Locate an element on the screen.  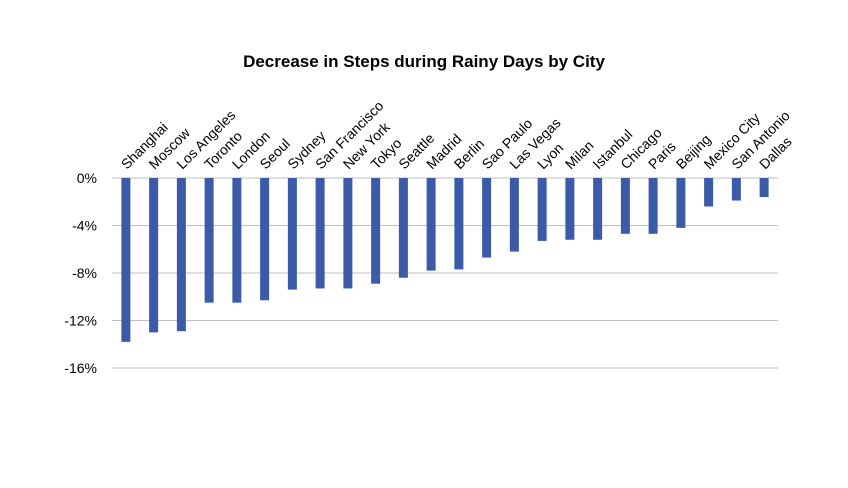
category-label: Milan is located at coordinates (579, 154).